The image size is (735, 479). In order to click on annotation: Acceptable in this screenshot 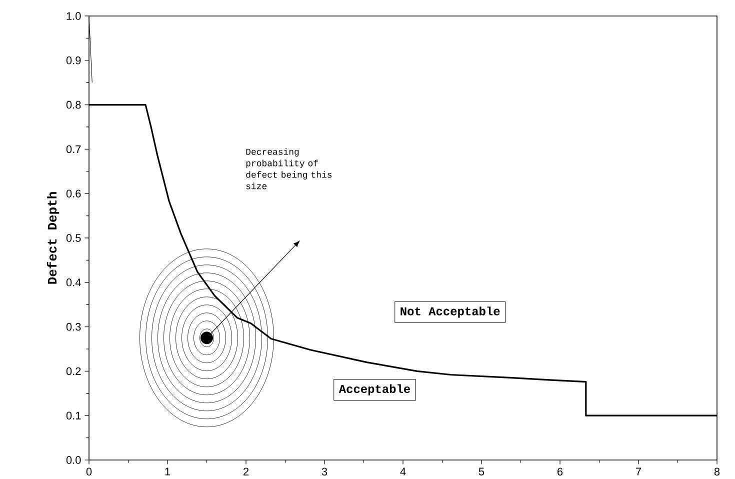, I will do `click(374, 390)`.